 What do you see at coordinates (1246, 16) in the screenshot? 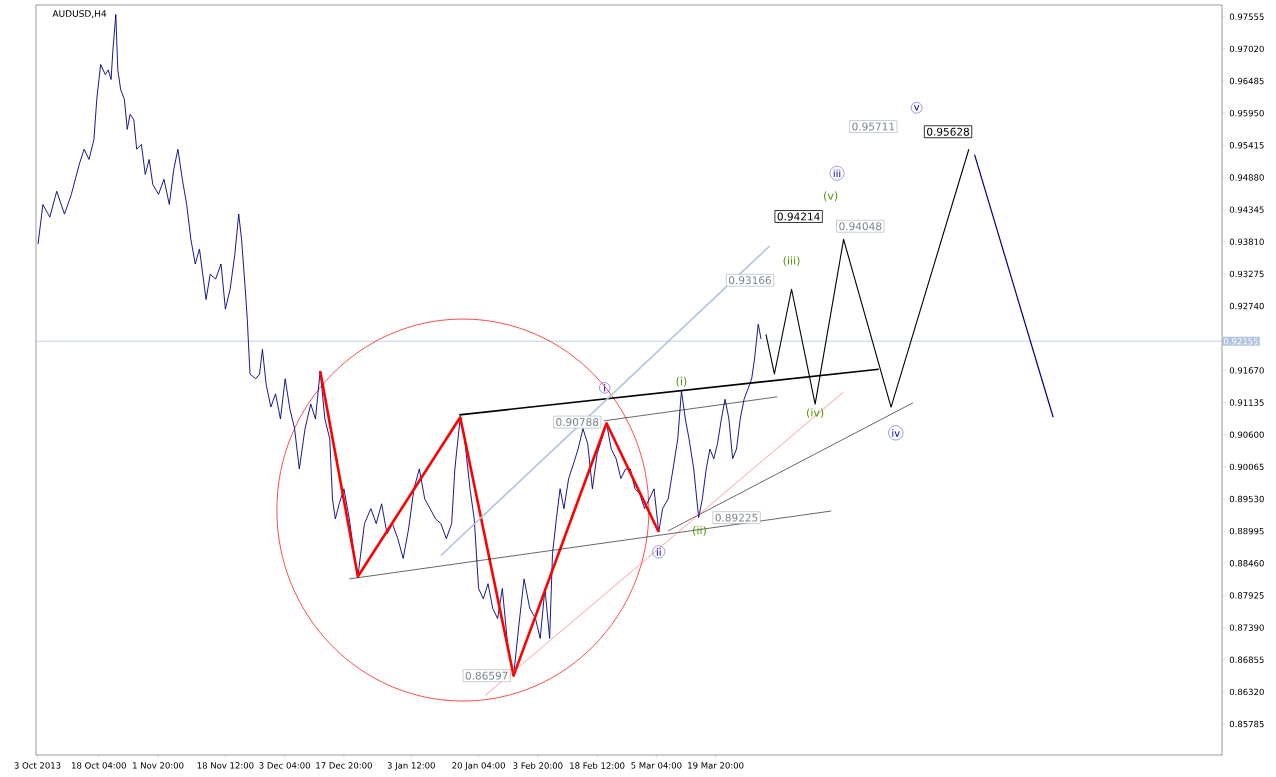
I see `y-tick-label: 0.97555` at bounding box center [1246, 16].